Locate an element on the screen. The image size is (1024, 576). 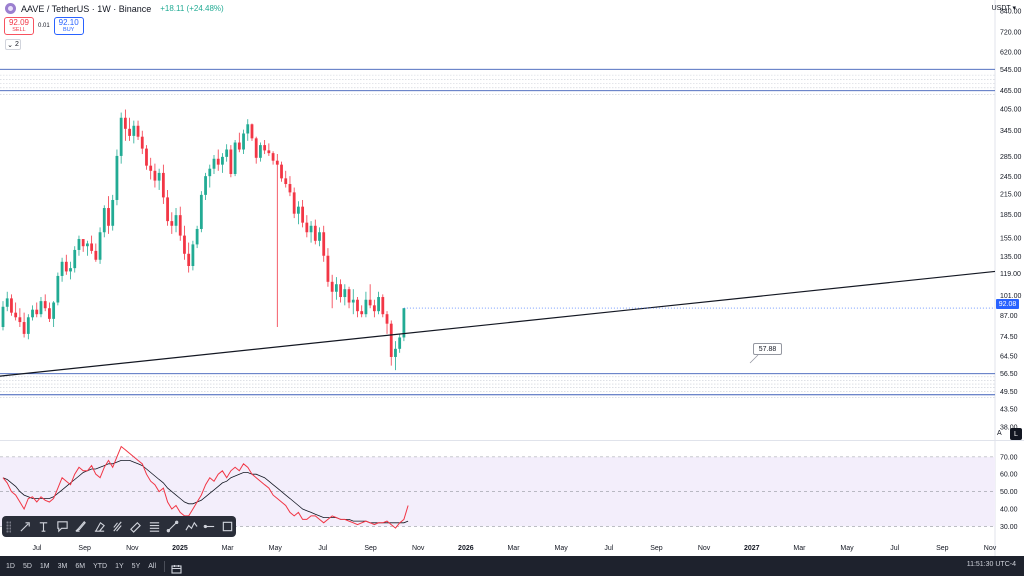
price-callout: 57.88 is located at coordinates (767, 349).